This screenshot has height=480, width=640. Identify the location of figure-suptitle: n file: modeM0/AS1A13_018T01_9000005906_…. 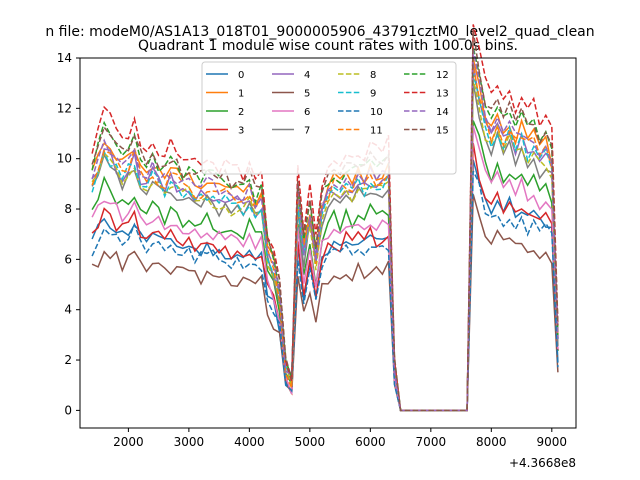
(319, 32).